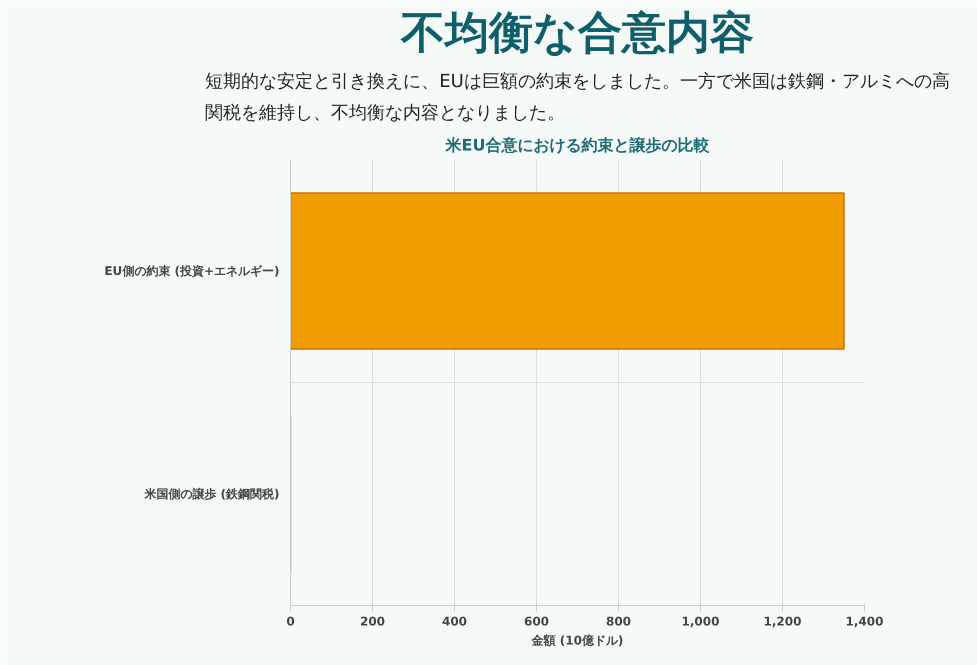 The height and width of the screenshot is (665, 977). Describe the element at coordinates (865, 621) in the screenshot. I see `x-tick-label: 1,400` at that location.